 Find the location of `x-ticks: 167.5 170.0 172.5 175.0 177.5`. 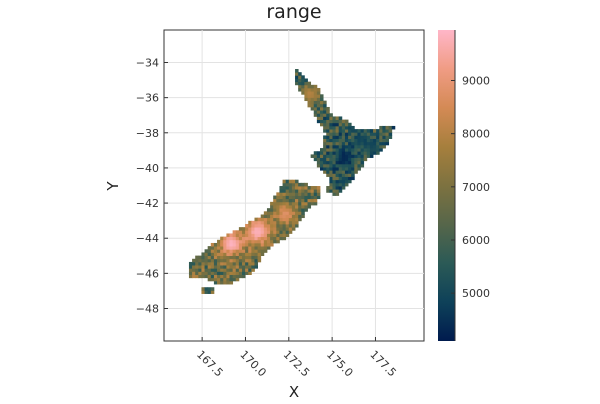

x-ticks: 167.5 170.0 172.5 175.0 177.5 is located at coordinates (296, 358).